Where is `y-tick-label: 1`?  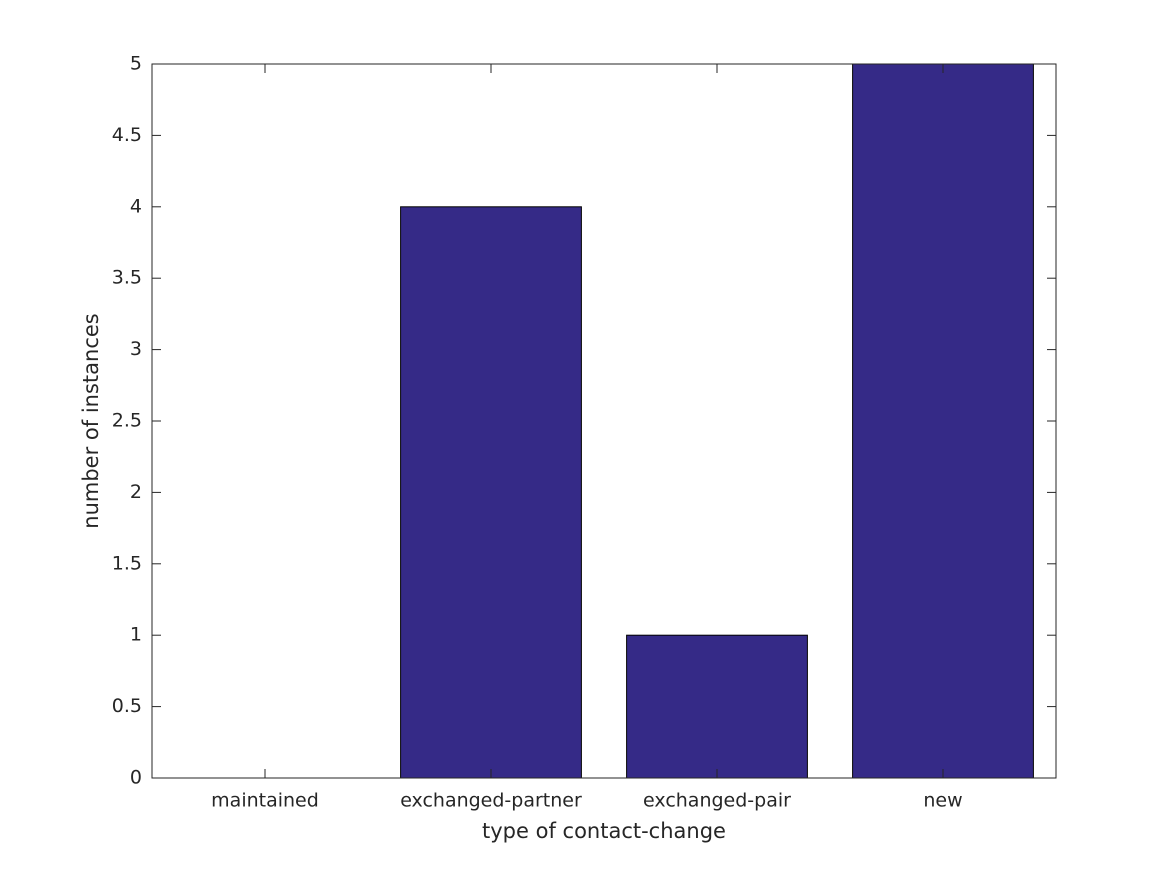 y-tick-label: 1 is located at coordinates (136, 635).